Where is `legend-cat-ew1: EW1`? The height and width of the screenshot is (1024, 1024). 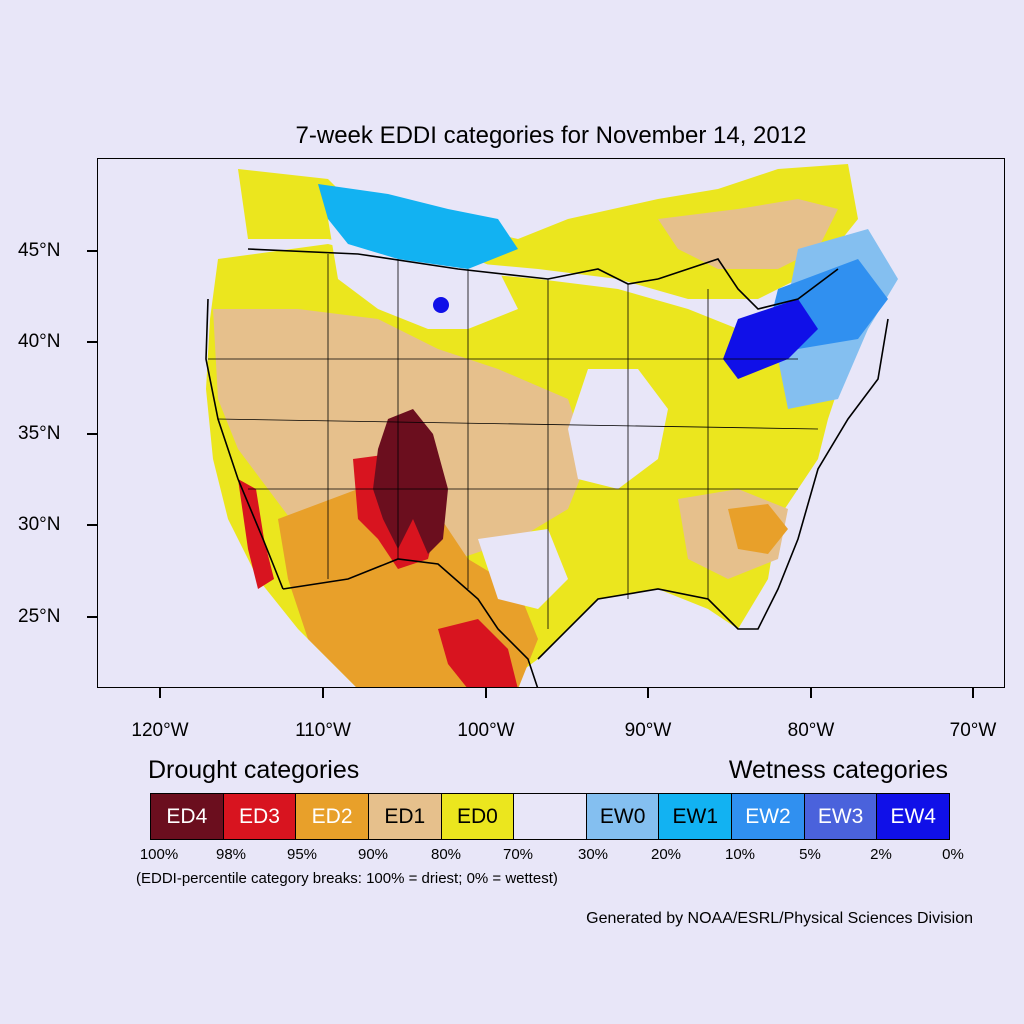
legend-cat-ew1: EW1 is located at coordinates (696, 816).